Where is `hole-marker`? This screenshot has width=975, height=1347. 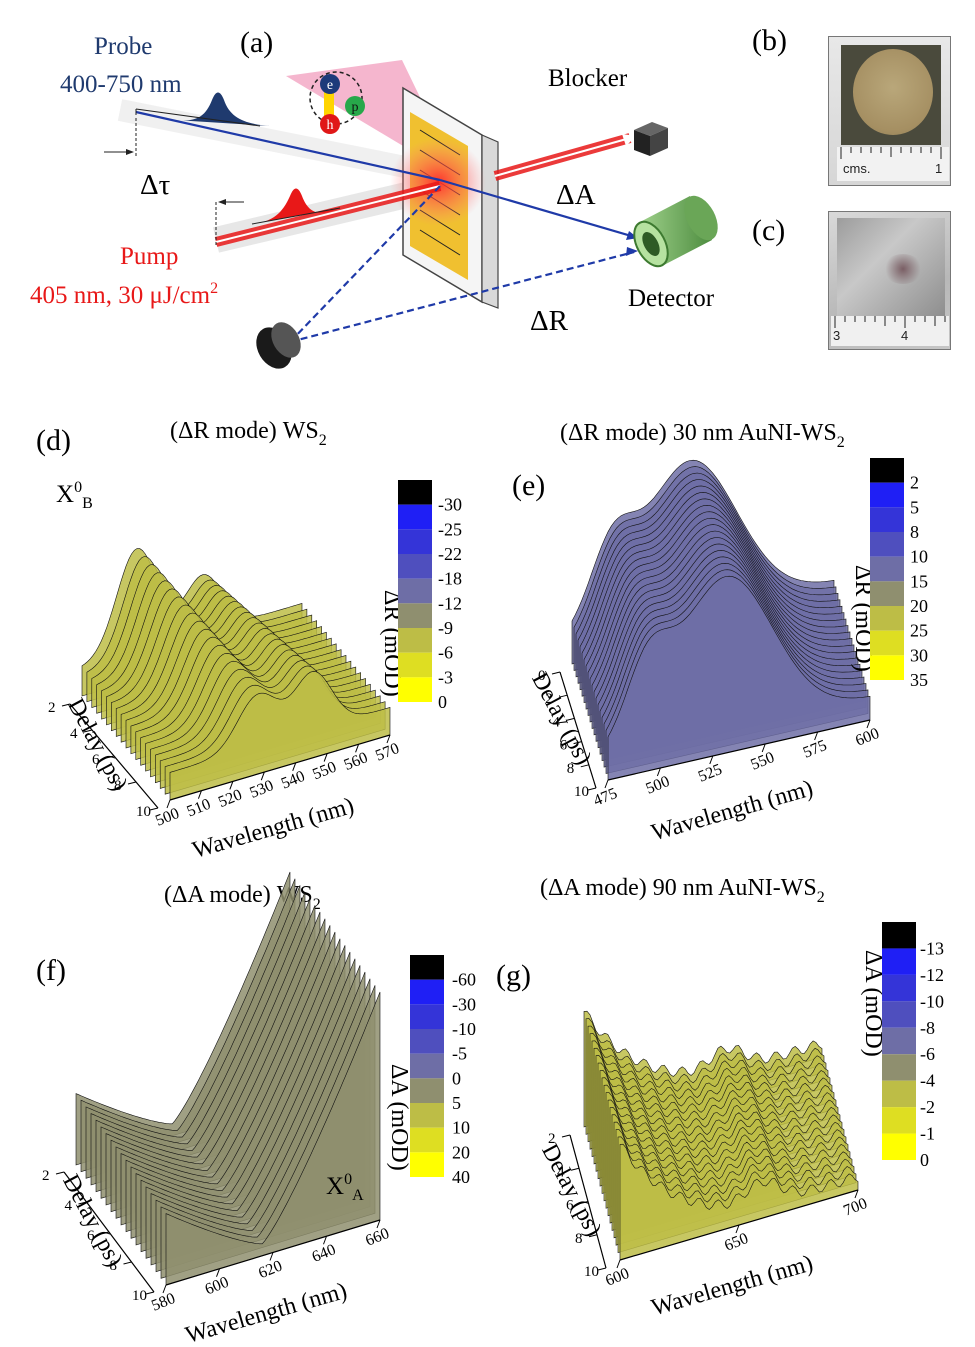
hole-marker is located at coordinates (330, 124).